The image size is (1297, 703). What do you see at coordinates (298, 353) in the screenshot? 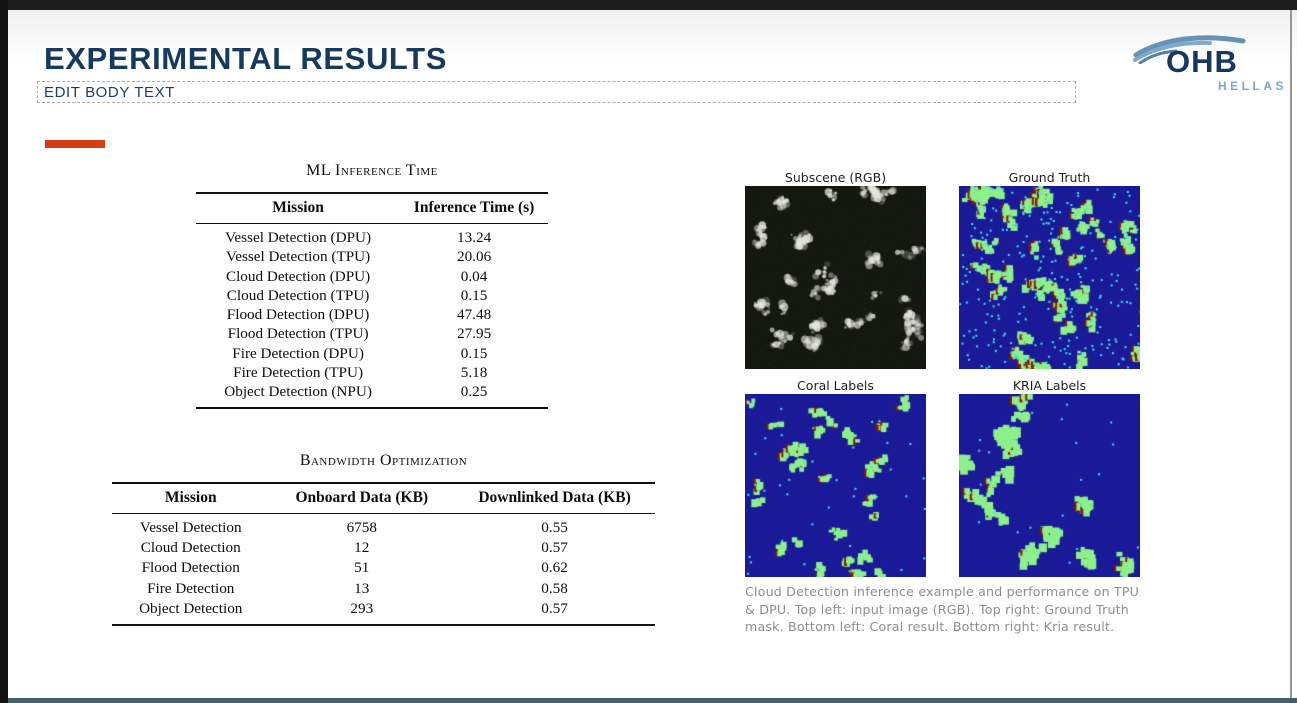
I see `table-cell: Fire Detection (DPU)` at bounding box center [298, 353].